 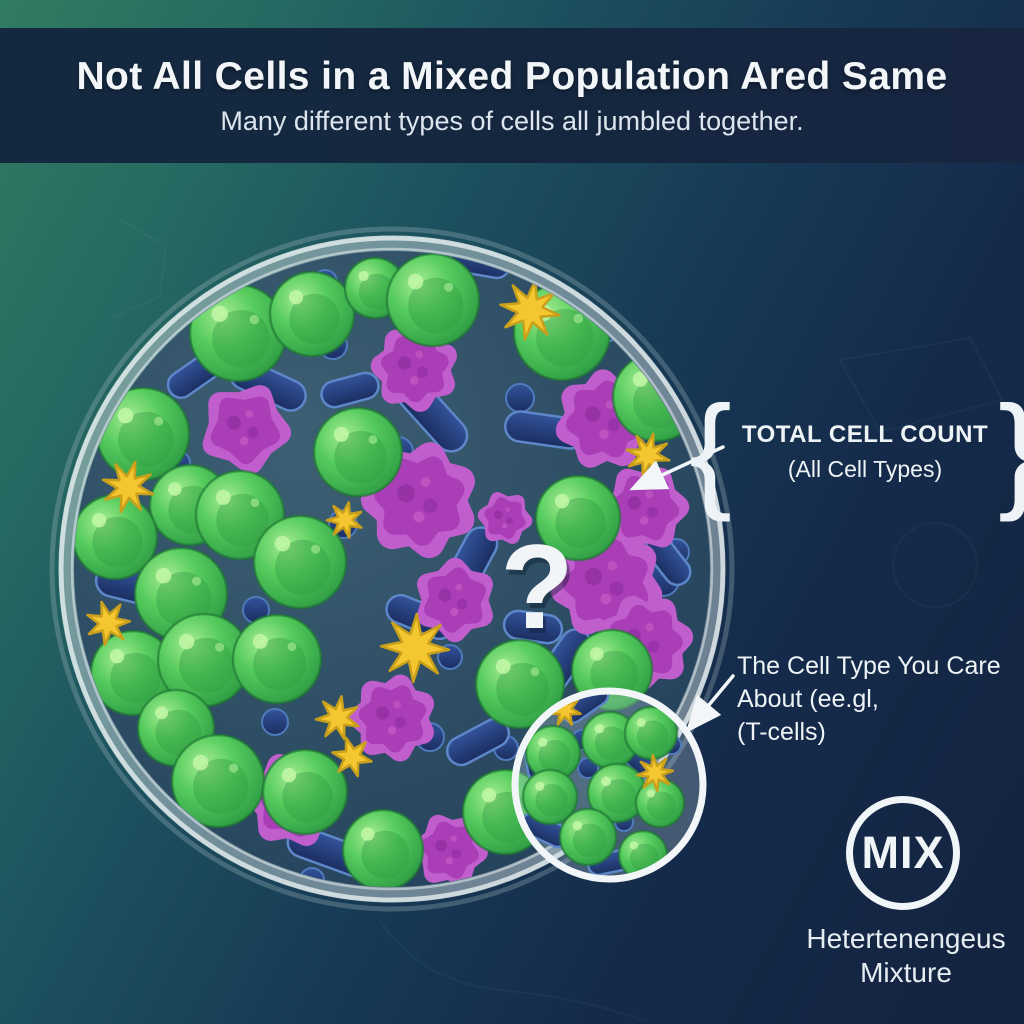 What do you see at coordinates (869, 666) in the screenshot?
I see `care-about-line1: The Cell Type You Care` at bounding box center [869, 666].